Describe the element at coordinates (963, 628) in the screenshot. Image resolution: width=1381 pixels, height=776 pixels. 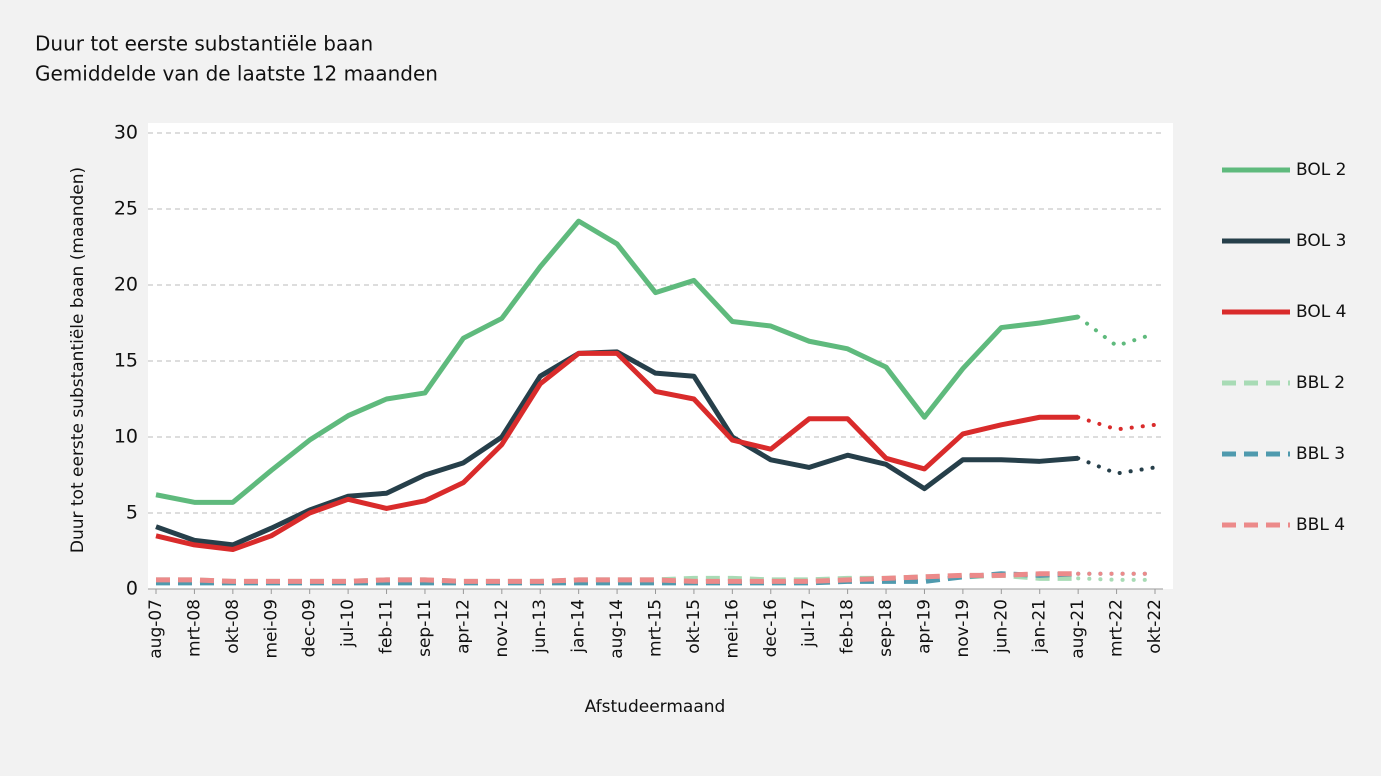
I see `x-tick-label: nov-19` at that location.